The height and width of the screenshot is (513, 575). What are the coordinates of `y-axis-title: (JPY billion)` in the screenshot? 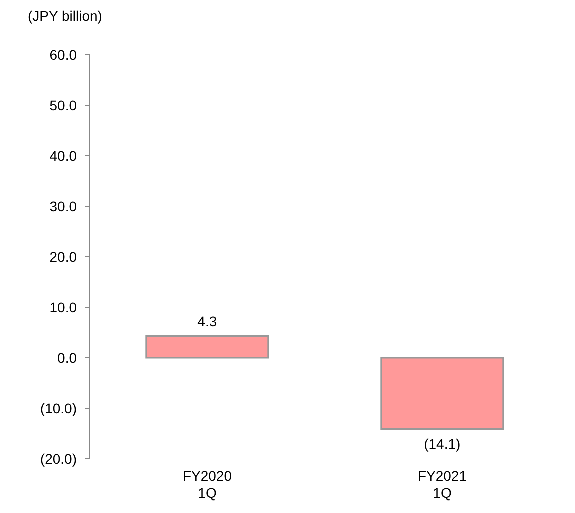 It's located at (65, 16).